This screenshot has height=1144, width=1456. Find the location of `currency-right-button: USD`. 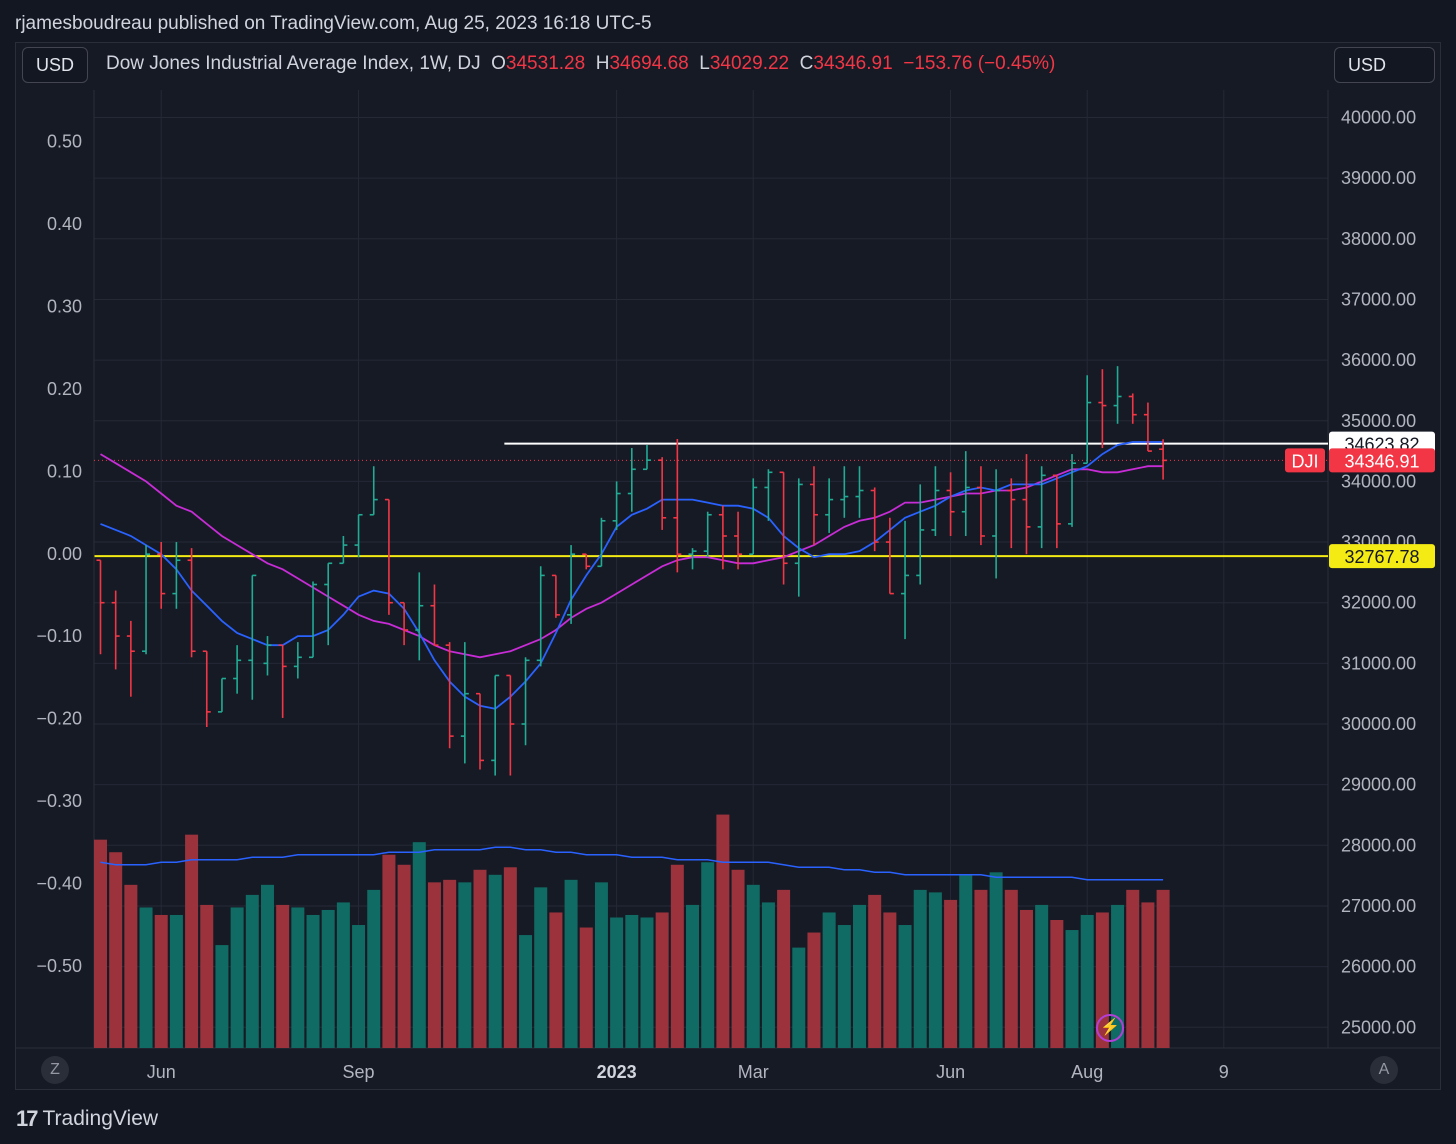

currency-right-button: USD is located at coordinates (1384, 65).